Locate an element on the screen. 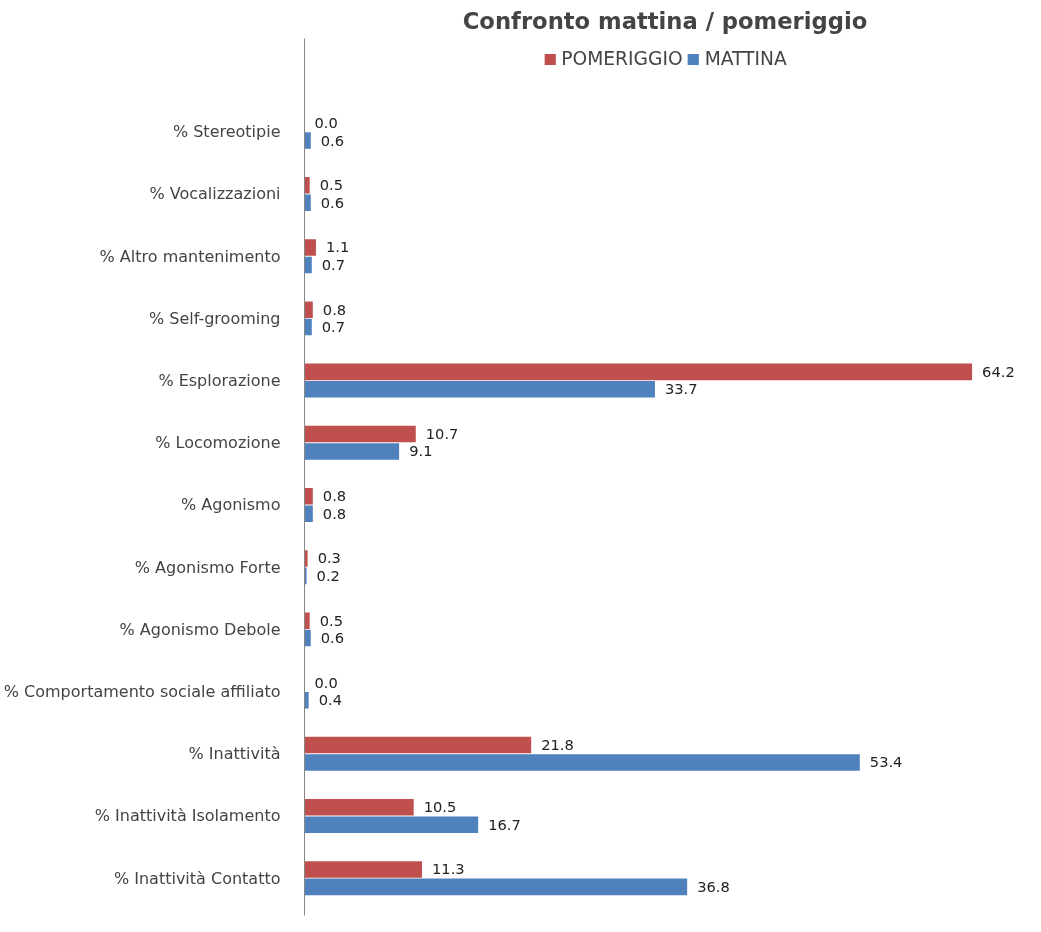  y-tick-label: % Inattività Contatto is located at coordinates (197, 878).